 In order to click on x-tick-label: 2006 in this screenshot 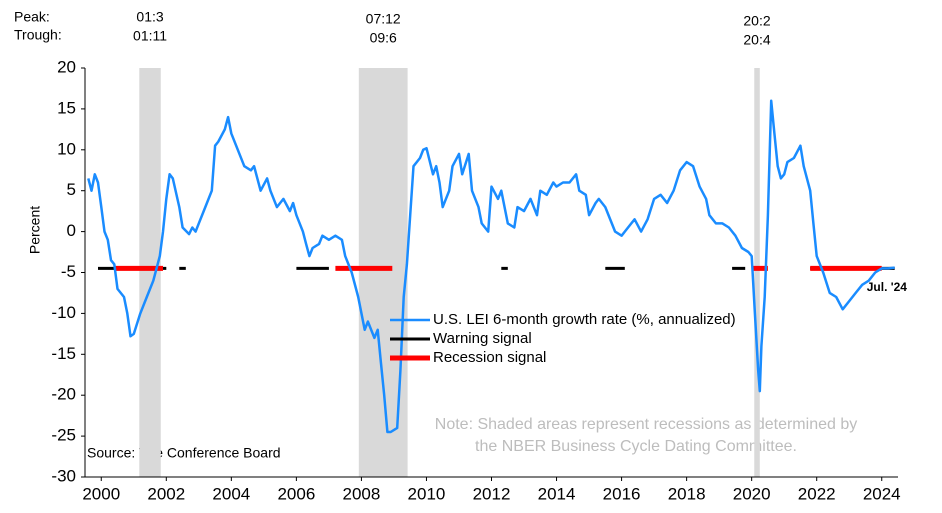, I will do `click(296, 493)`.